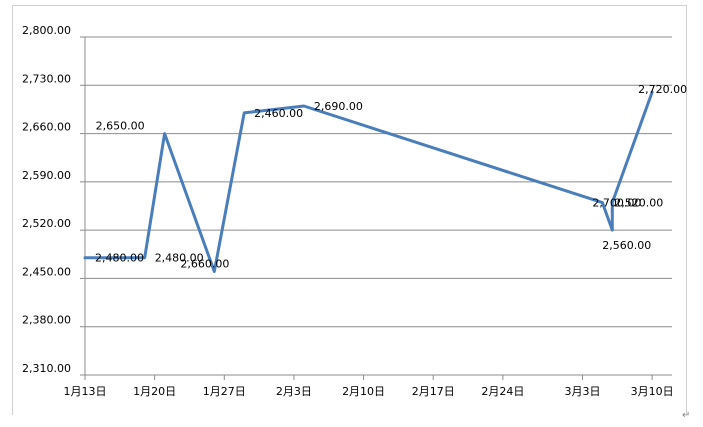 The width and height of the screenshot is (703, 427). Describe the element at coordinates (638, 203) in the screenshot. I see `data-label: 2,520.00` at that location.